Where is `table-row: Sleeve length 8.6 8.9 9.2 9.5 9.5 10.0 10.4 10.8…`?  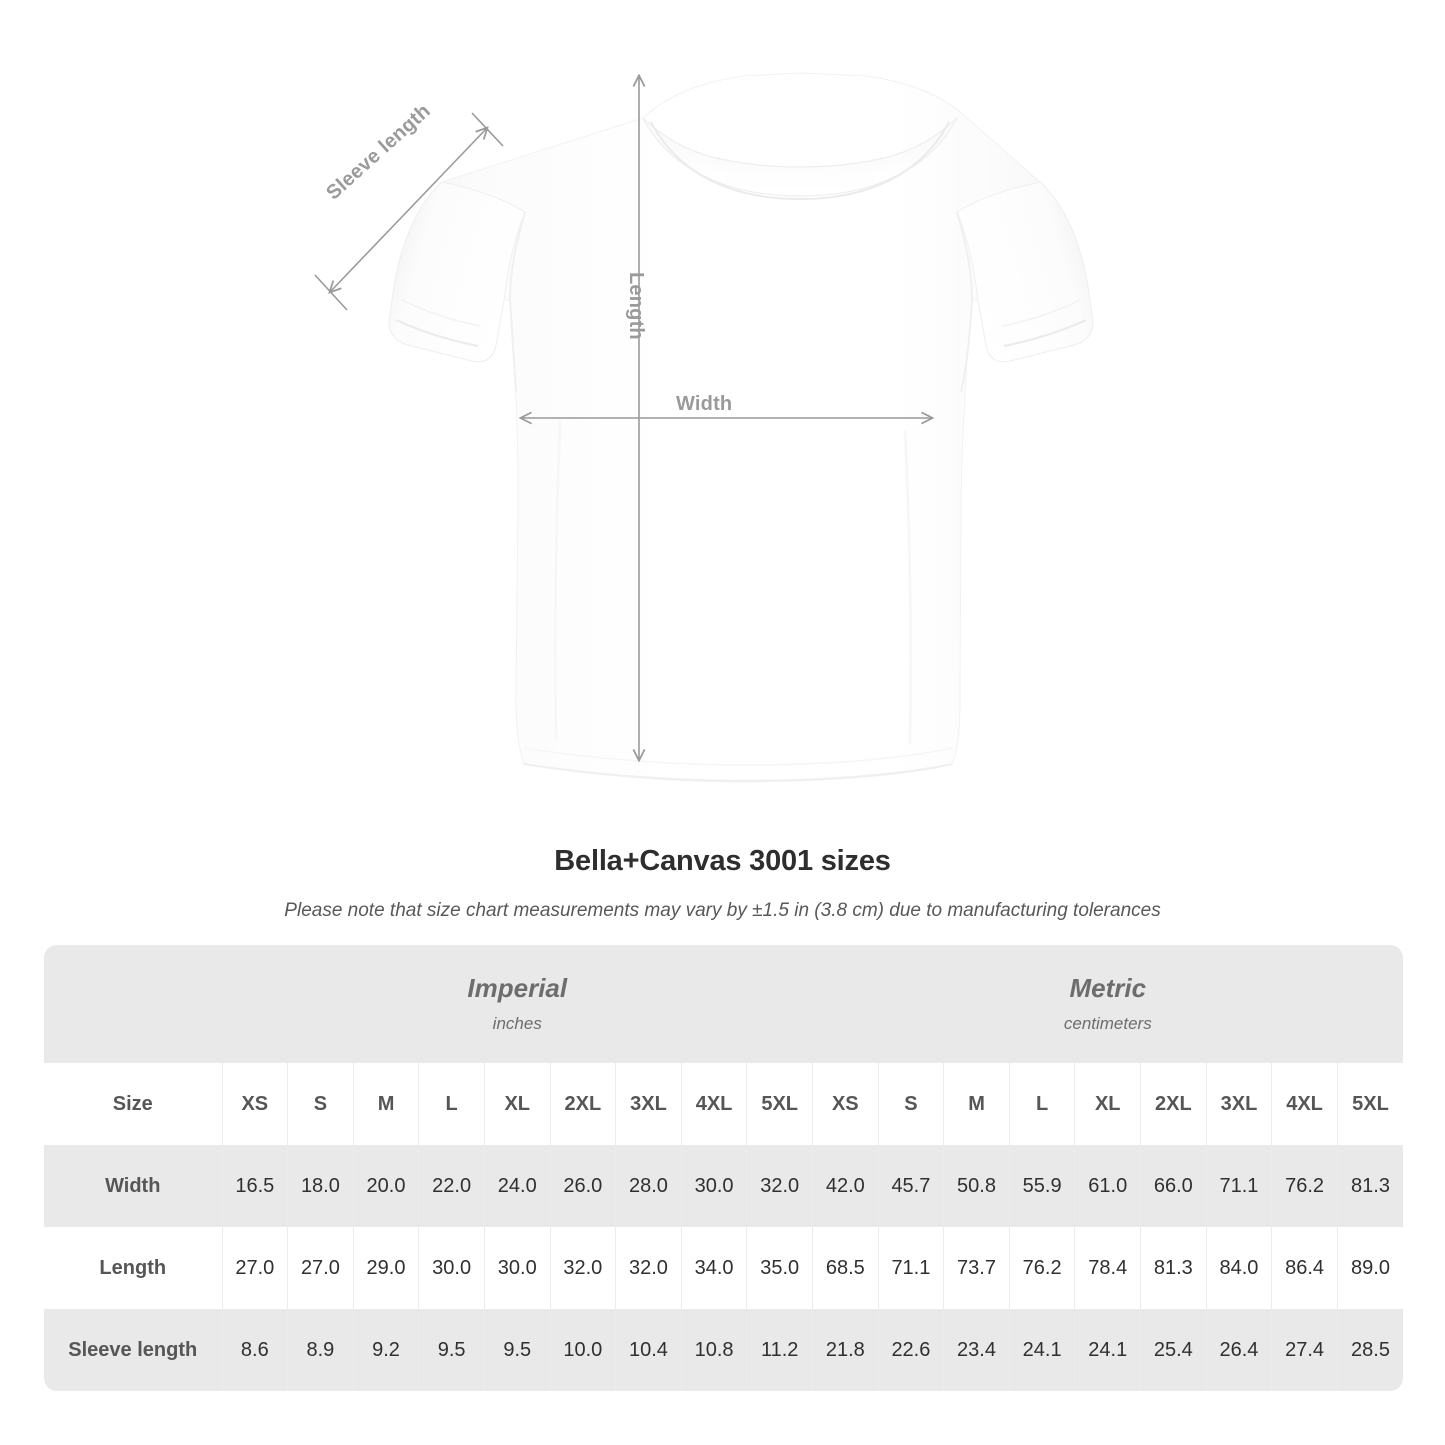 table-row: Sleeve length 8.6 8.9 9.2 9.5 9.5 10.0 10.4 10.8… is located at coordinates (724, 1350).